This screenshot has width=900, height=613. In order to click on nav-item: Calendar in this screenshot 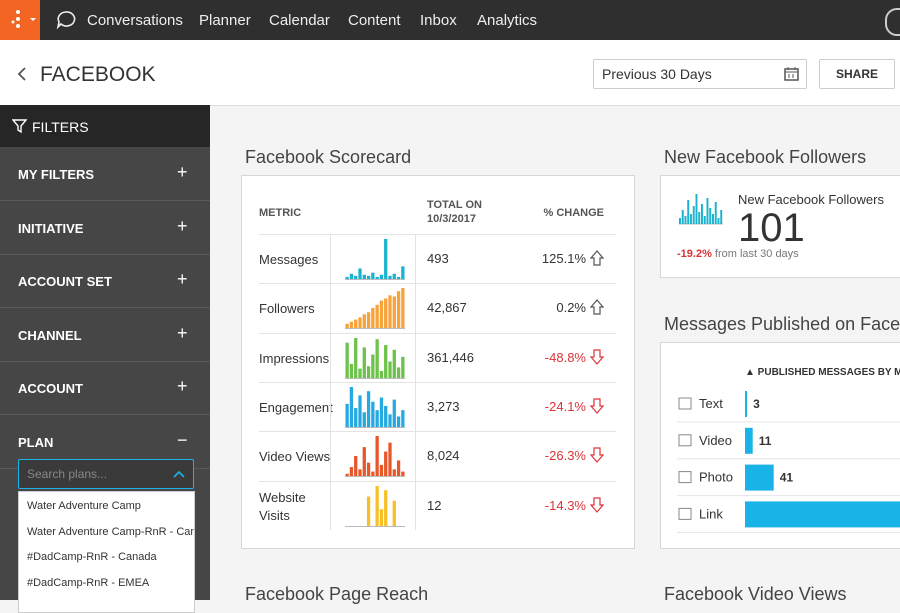, I will do `click(299, 20)`.